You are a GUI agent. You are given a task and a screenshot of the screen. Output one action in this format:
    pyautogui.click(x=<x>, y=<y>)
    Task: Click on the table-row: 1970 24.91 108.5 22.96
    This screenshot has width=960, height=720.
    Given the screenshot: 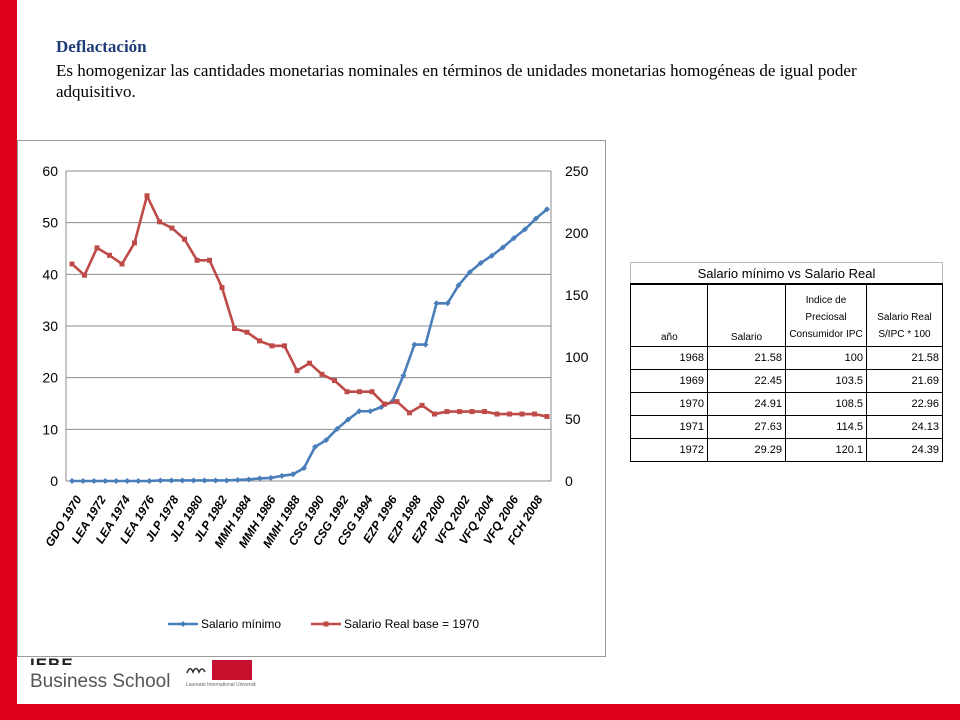 What is the action you would take?
    pyautogui.click(x=786, y=404)
    